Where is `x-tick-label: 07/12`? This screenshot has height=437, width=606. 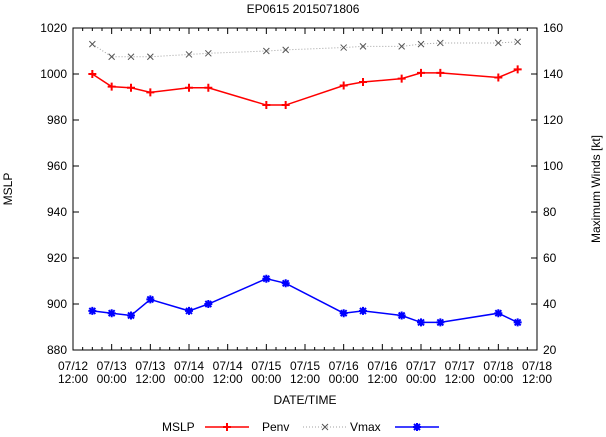 x-tick-label: 07/12 is located at coordinates (73, 366).